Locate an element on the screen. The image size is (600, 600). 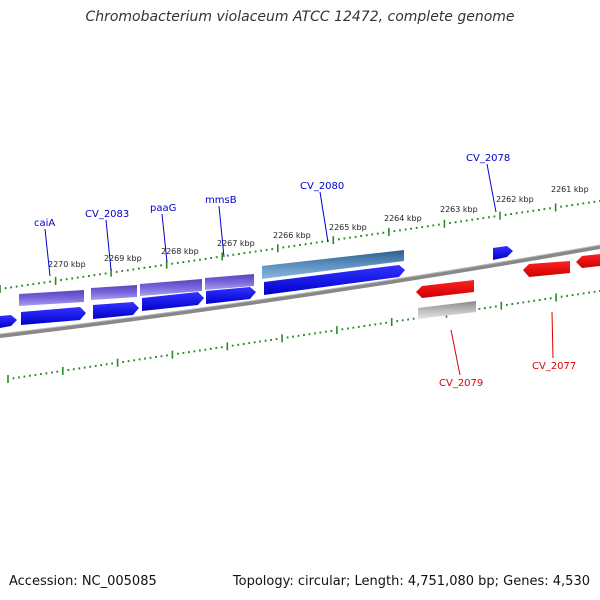
gene-bar-cv-2079 is located at coordinates (447, 310).